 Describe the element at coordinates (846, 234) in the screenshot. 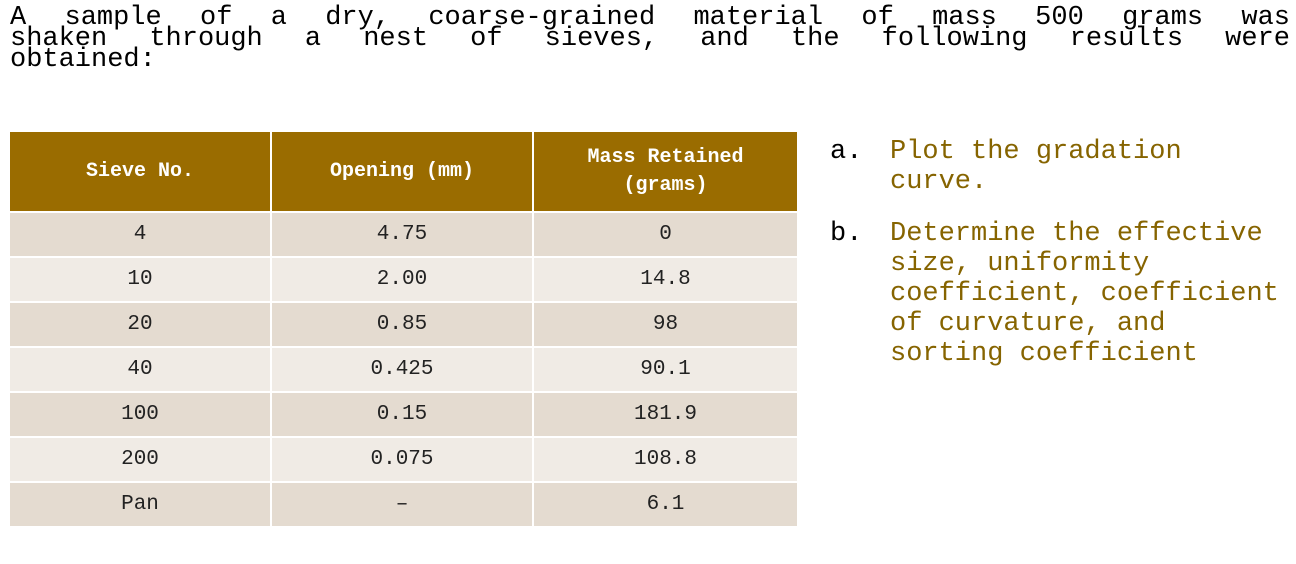

I see `task-marker: b.` at that location.